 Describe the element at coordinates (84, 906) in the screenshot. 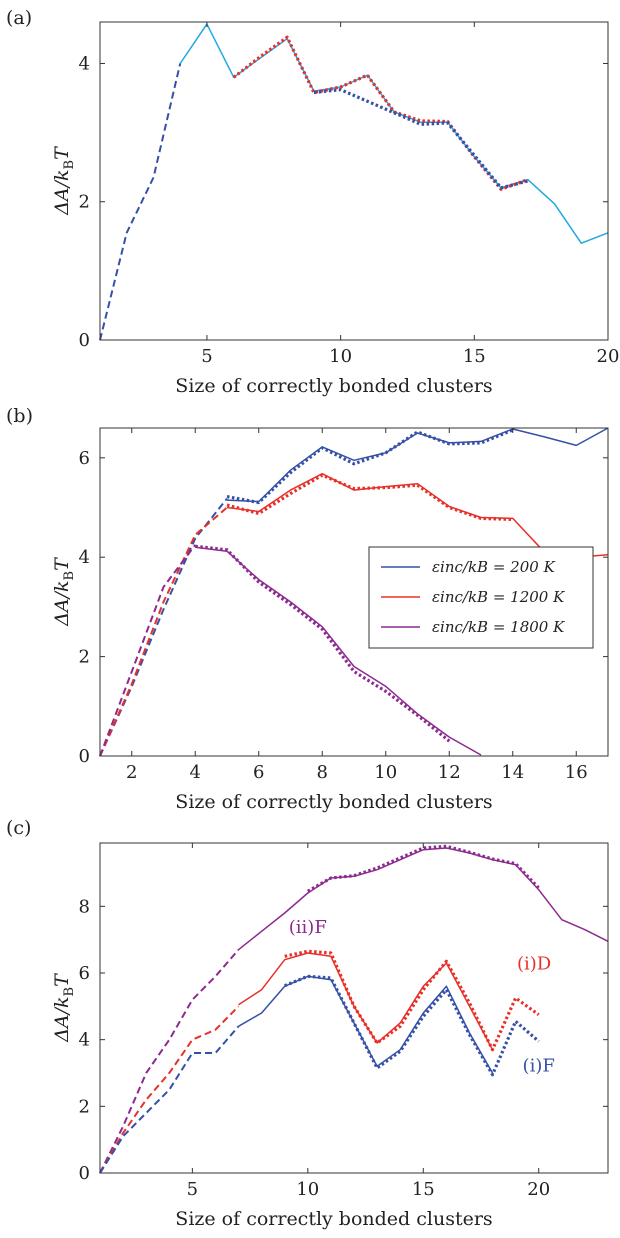

I see `y-tick-label: 8` at that location.